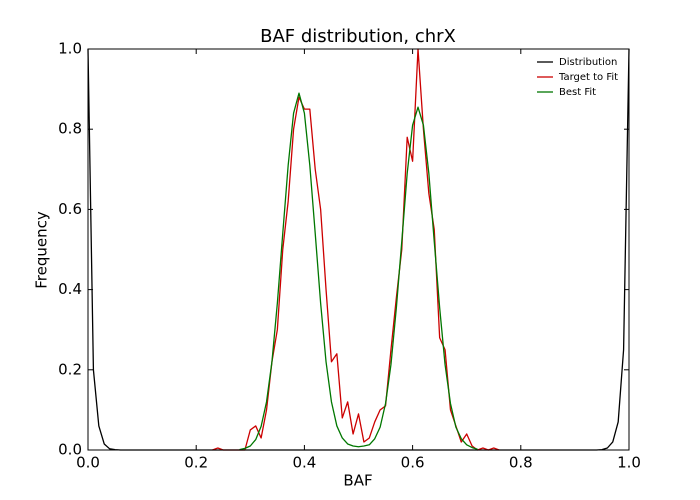  Describe the element at coordinates (70, 209) in the screenshot. I see `y-tick-label: 0.6` at that location.